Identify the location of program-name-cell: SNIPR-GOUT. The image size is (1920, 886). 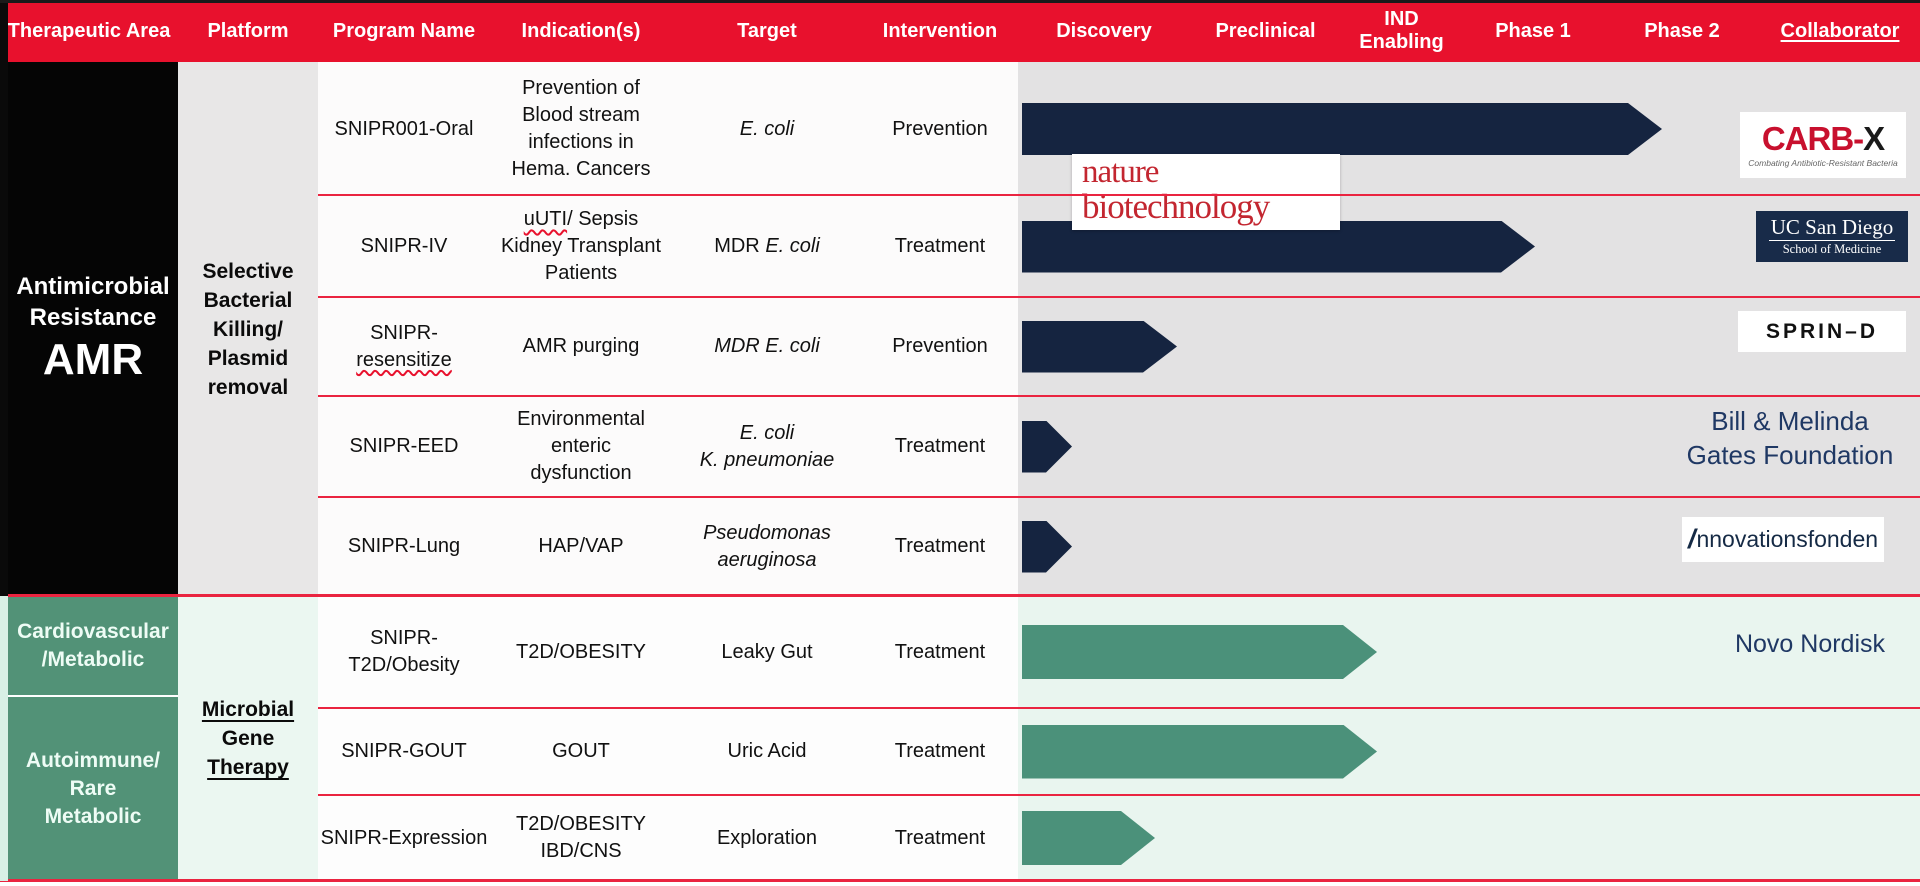
(404, 751).